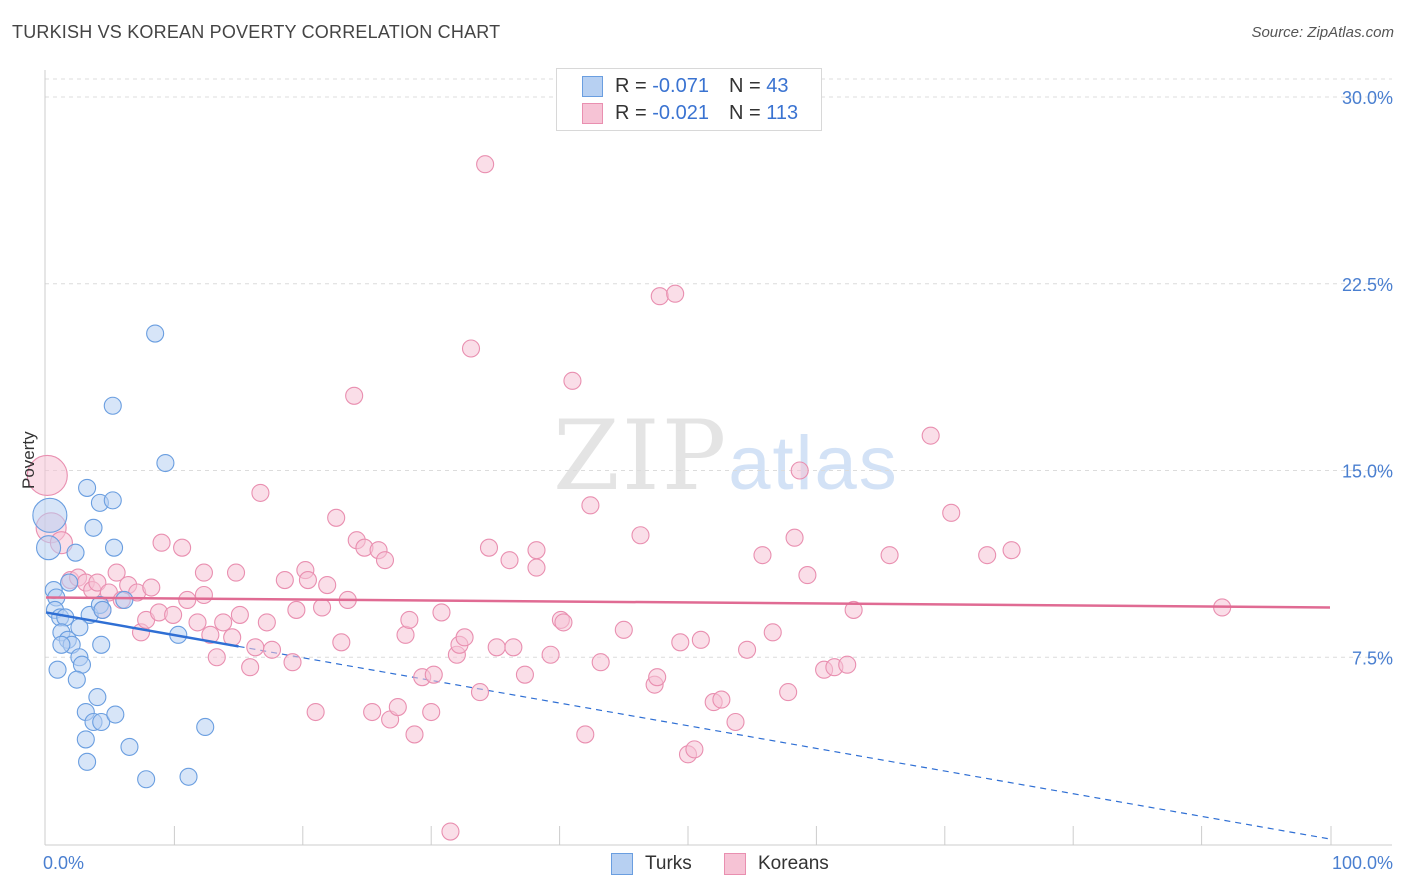 The height and width of the screenshot is (892, 1406). Describe the element at coordinates (1367, 98) in the screenshot. I see `y-tick-label: 30.0%` at that location.